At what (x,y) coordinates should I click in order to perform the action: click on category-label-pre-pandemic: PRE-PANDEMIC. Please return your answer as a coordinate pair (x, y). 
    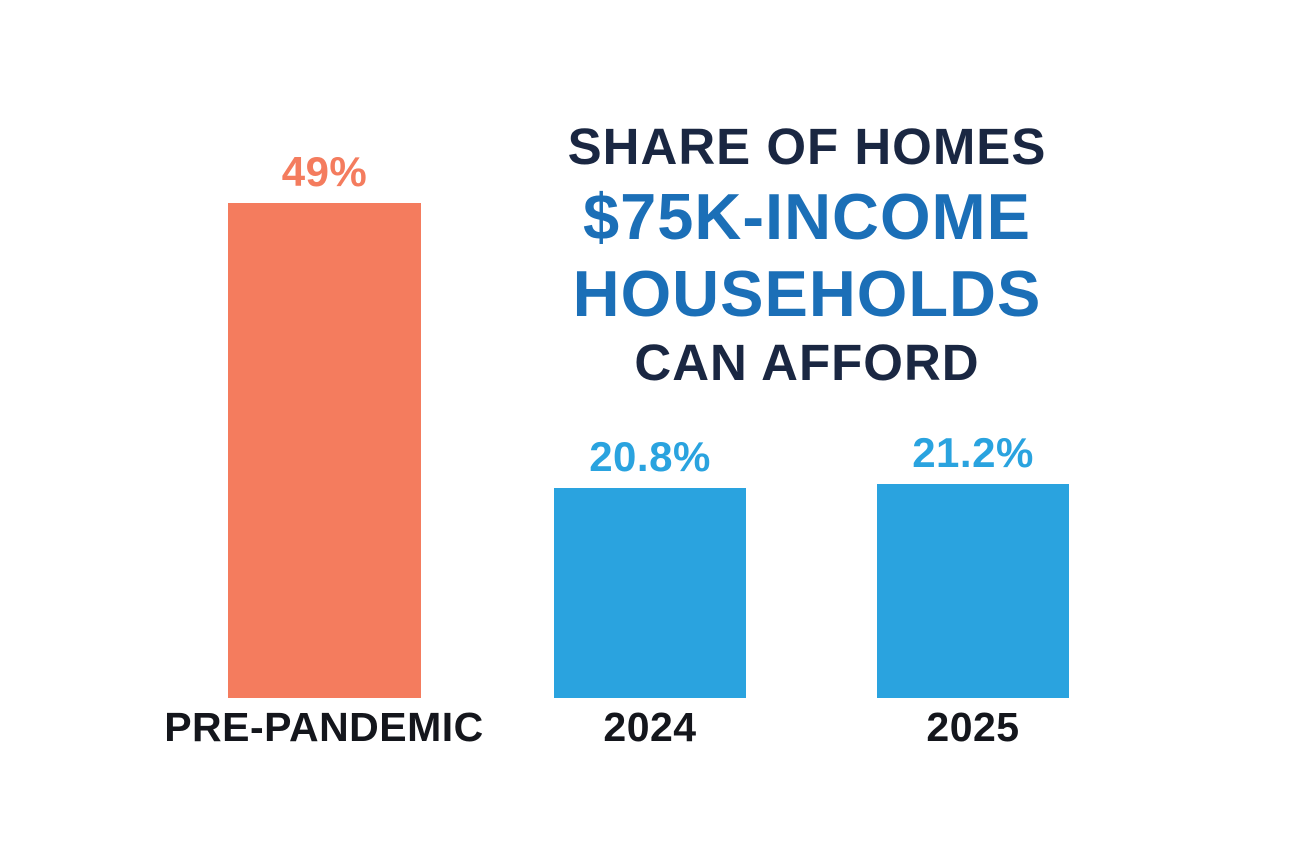
    Looking at the image, I should click on (324, 727).